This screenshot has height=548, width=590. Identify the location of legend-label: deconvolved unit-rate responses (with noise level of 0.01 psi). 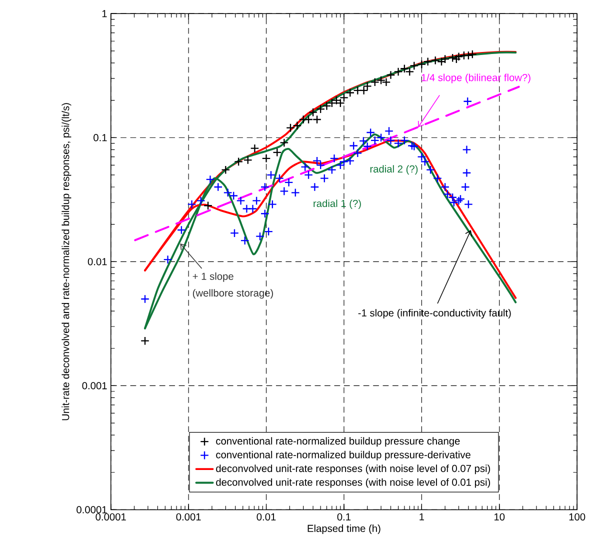
(353, 483).